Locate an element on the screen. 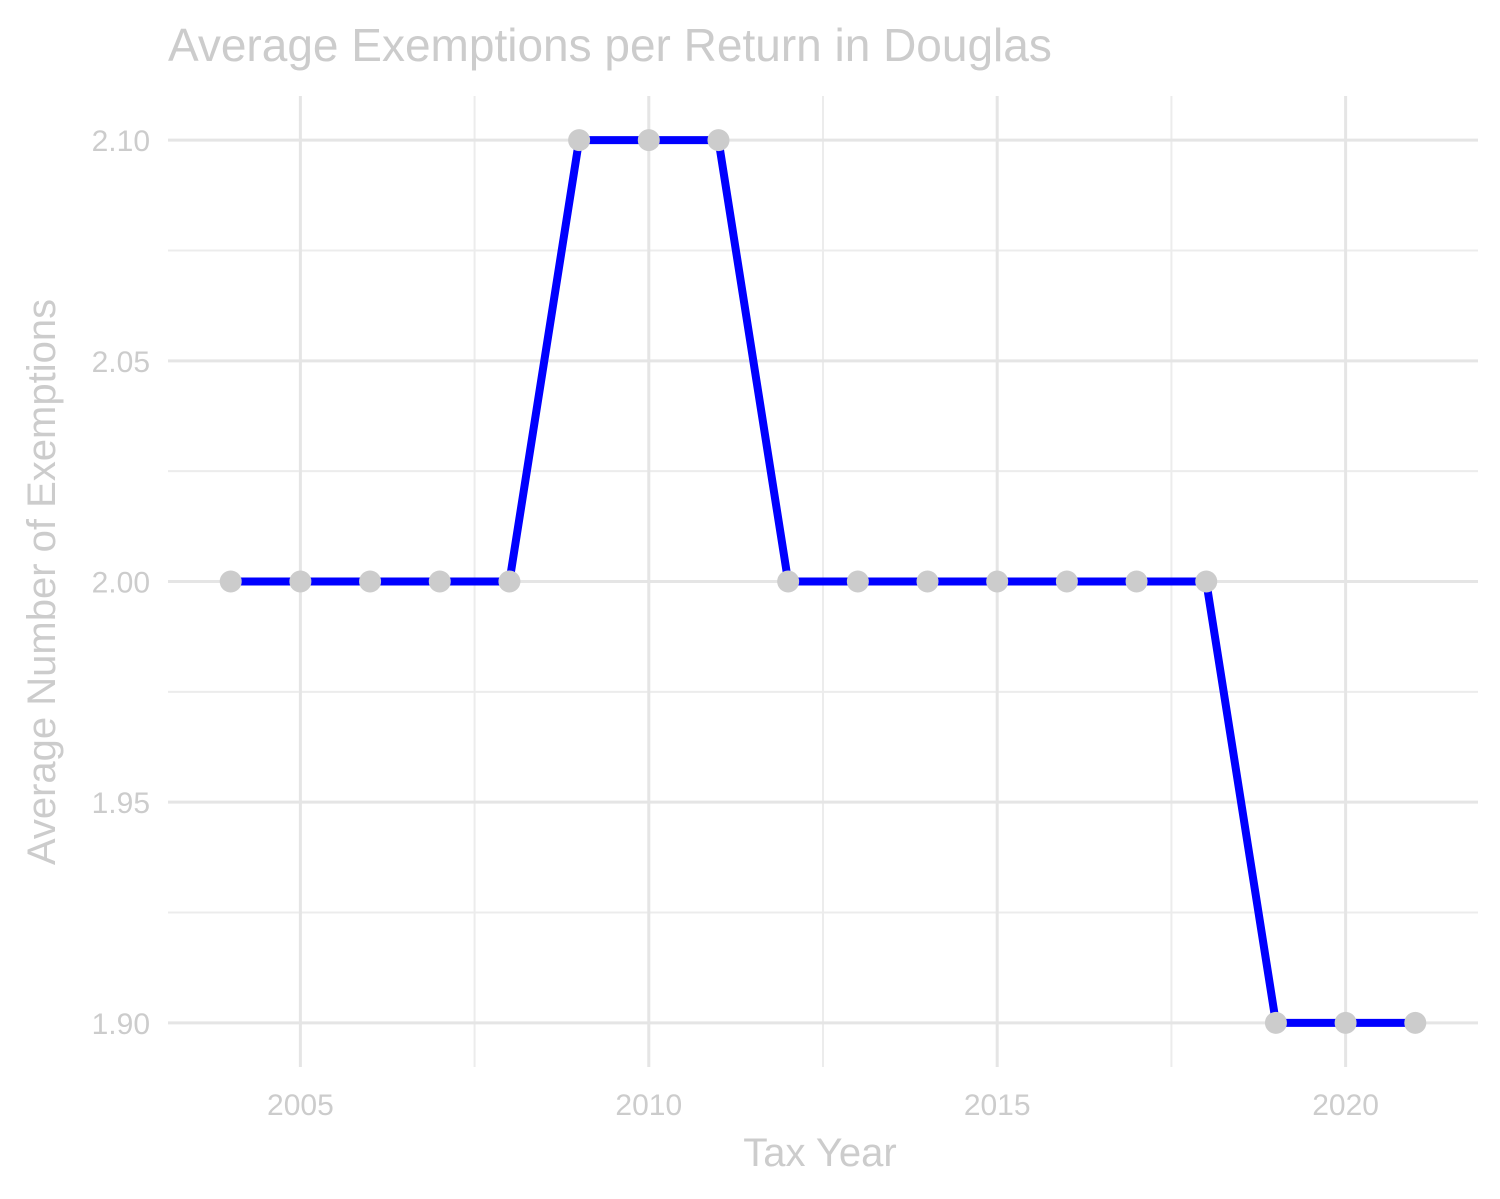 Image resolution: width=1500 pixels, height=1199 pixels. y-axis-title: Average Number of Exemptions is located at coordinates (42, 582).